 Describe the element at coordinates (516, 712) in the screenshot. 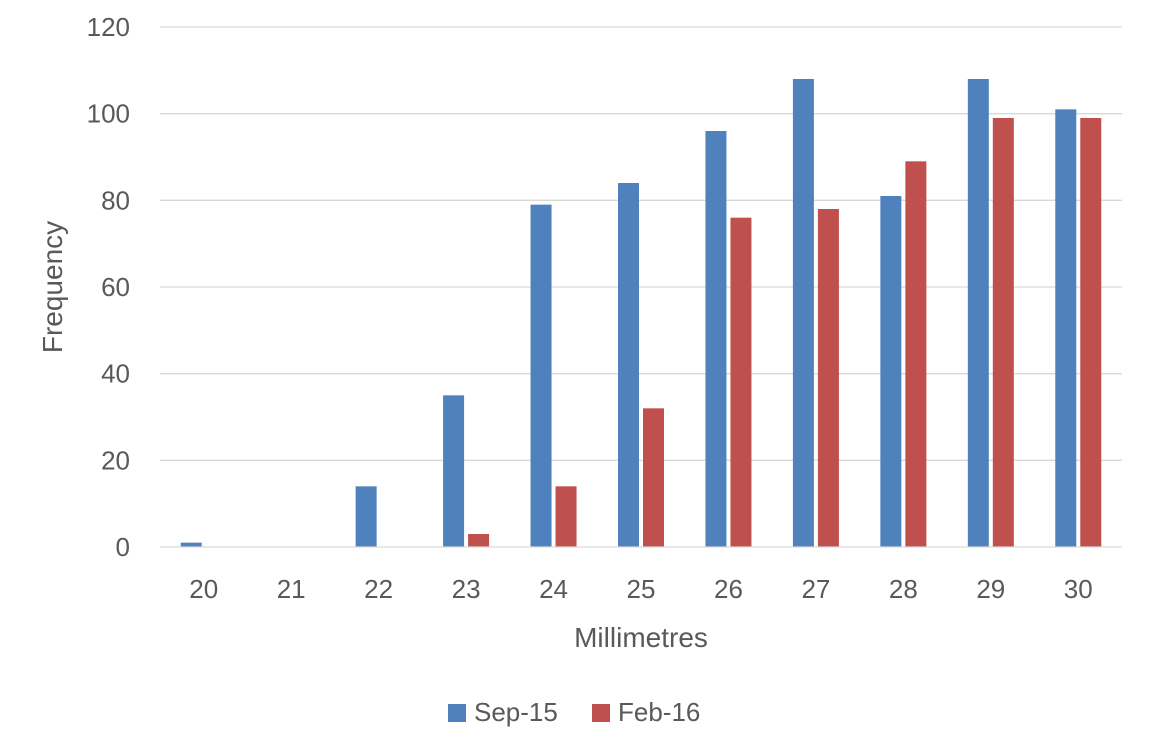

I see `legend-label: Sep-15` at that location.